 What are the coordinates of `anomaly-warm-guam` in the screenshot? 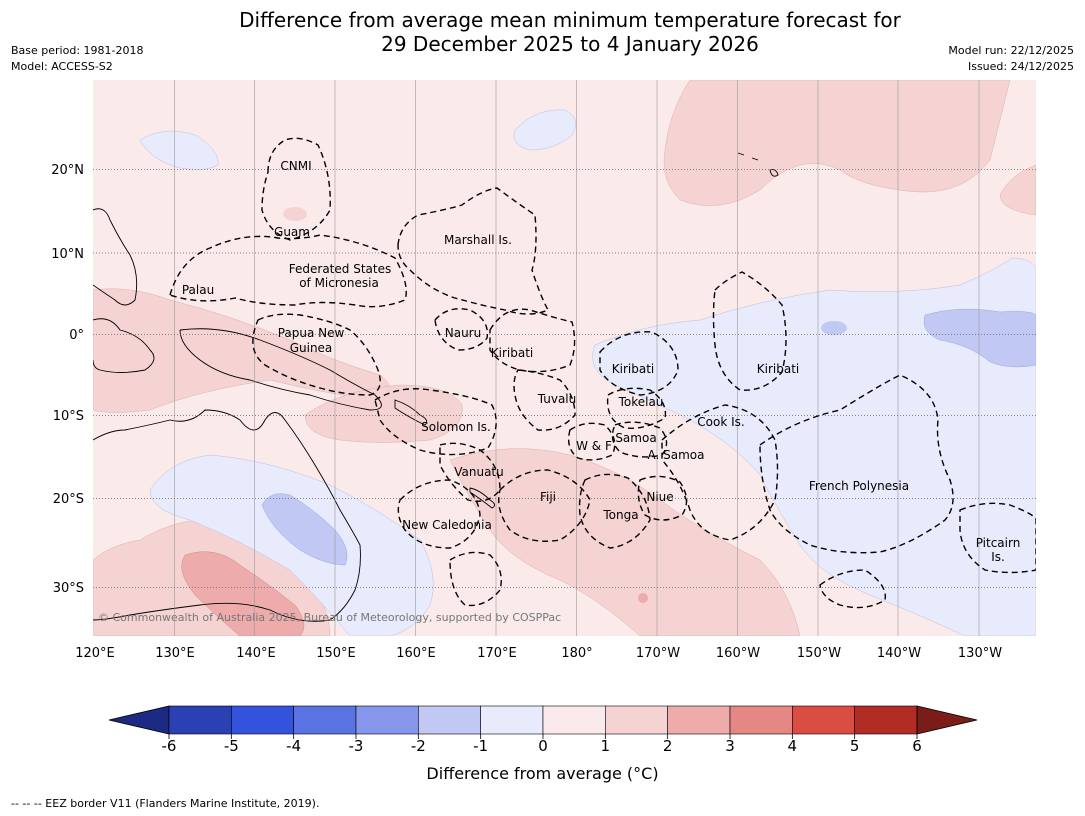 It's located at (295, 214).